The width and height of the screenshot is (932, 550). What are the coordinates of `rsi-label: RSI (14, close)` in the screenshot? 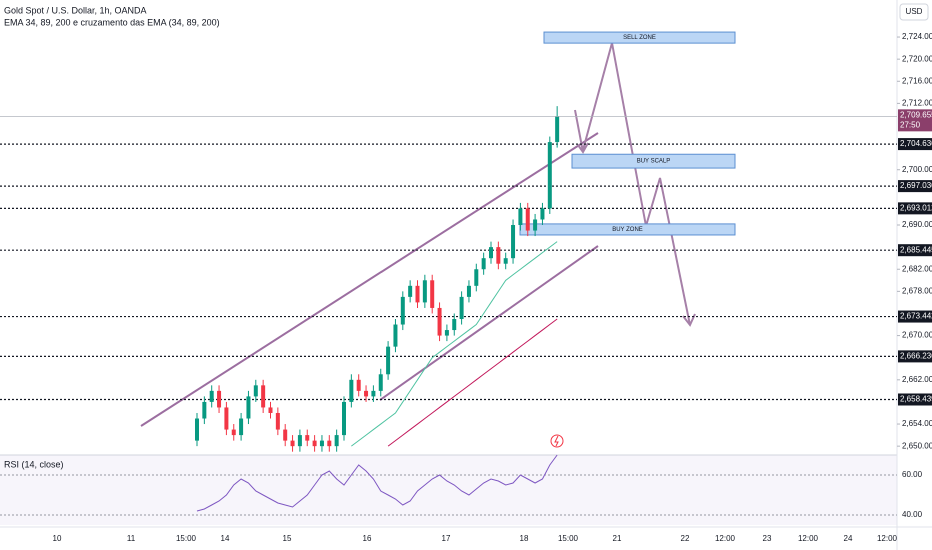 It's located at (34, 464).